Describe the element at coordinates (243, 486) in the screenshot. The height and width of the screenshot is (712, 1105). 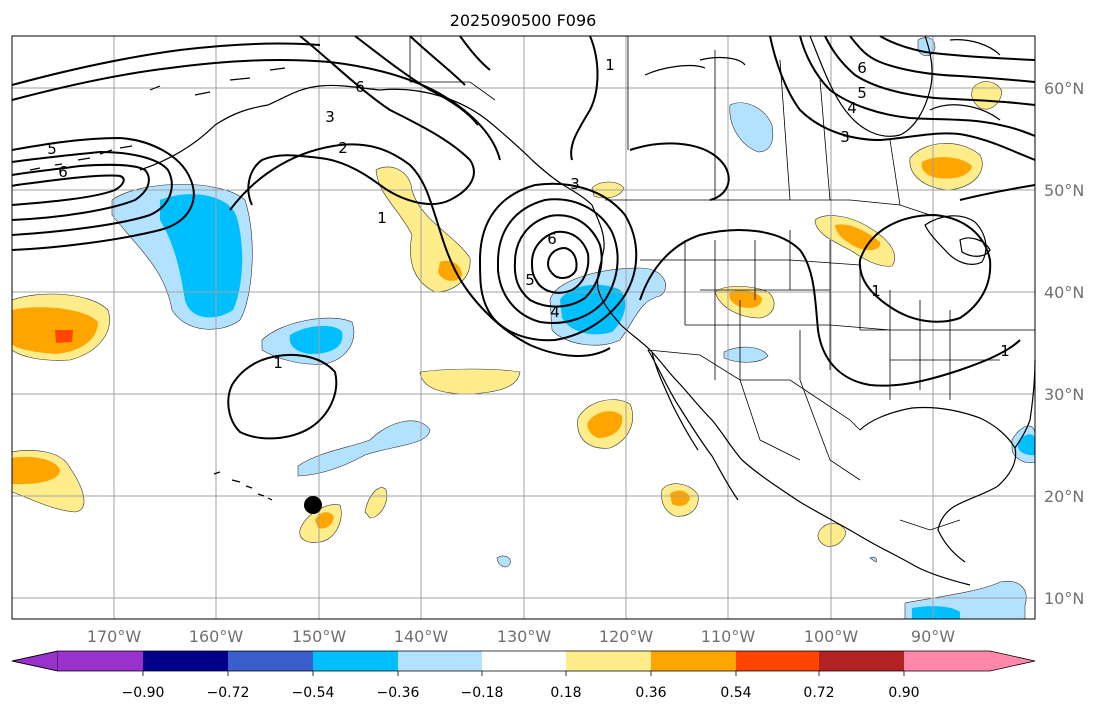
I see `coast-hawaii-islands` at that location.